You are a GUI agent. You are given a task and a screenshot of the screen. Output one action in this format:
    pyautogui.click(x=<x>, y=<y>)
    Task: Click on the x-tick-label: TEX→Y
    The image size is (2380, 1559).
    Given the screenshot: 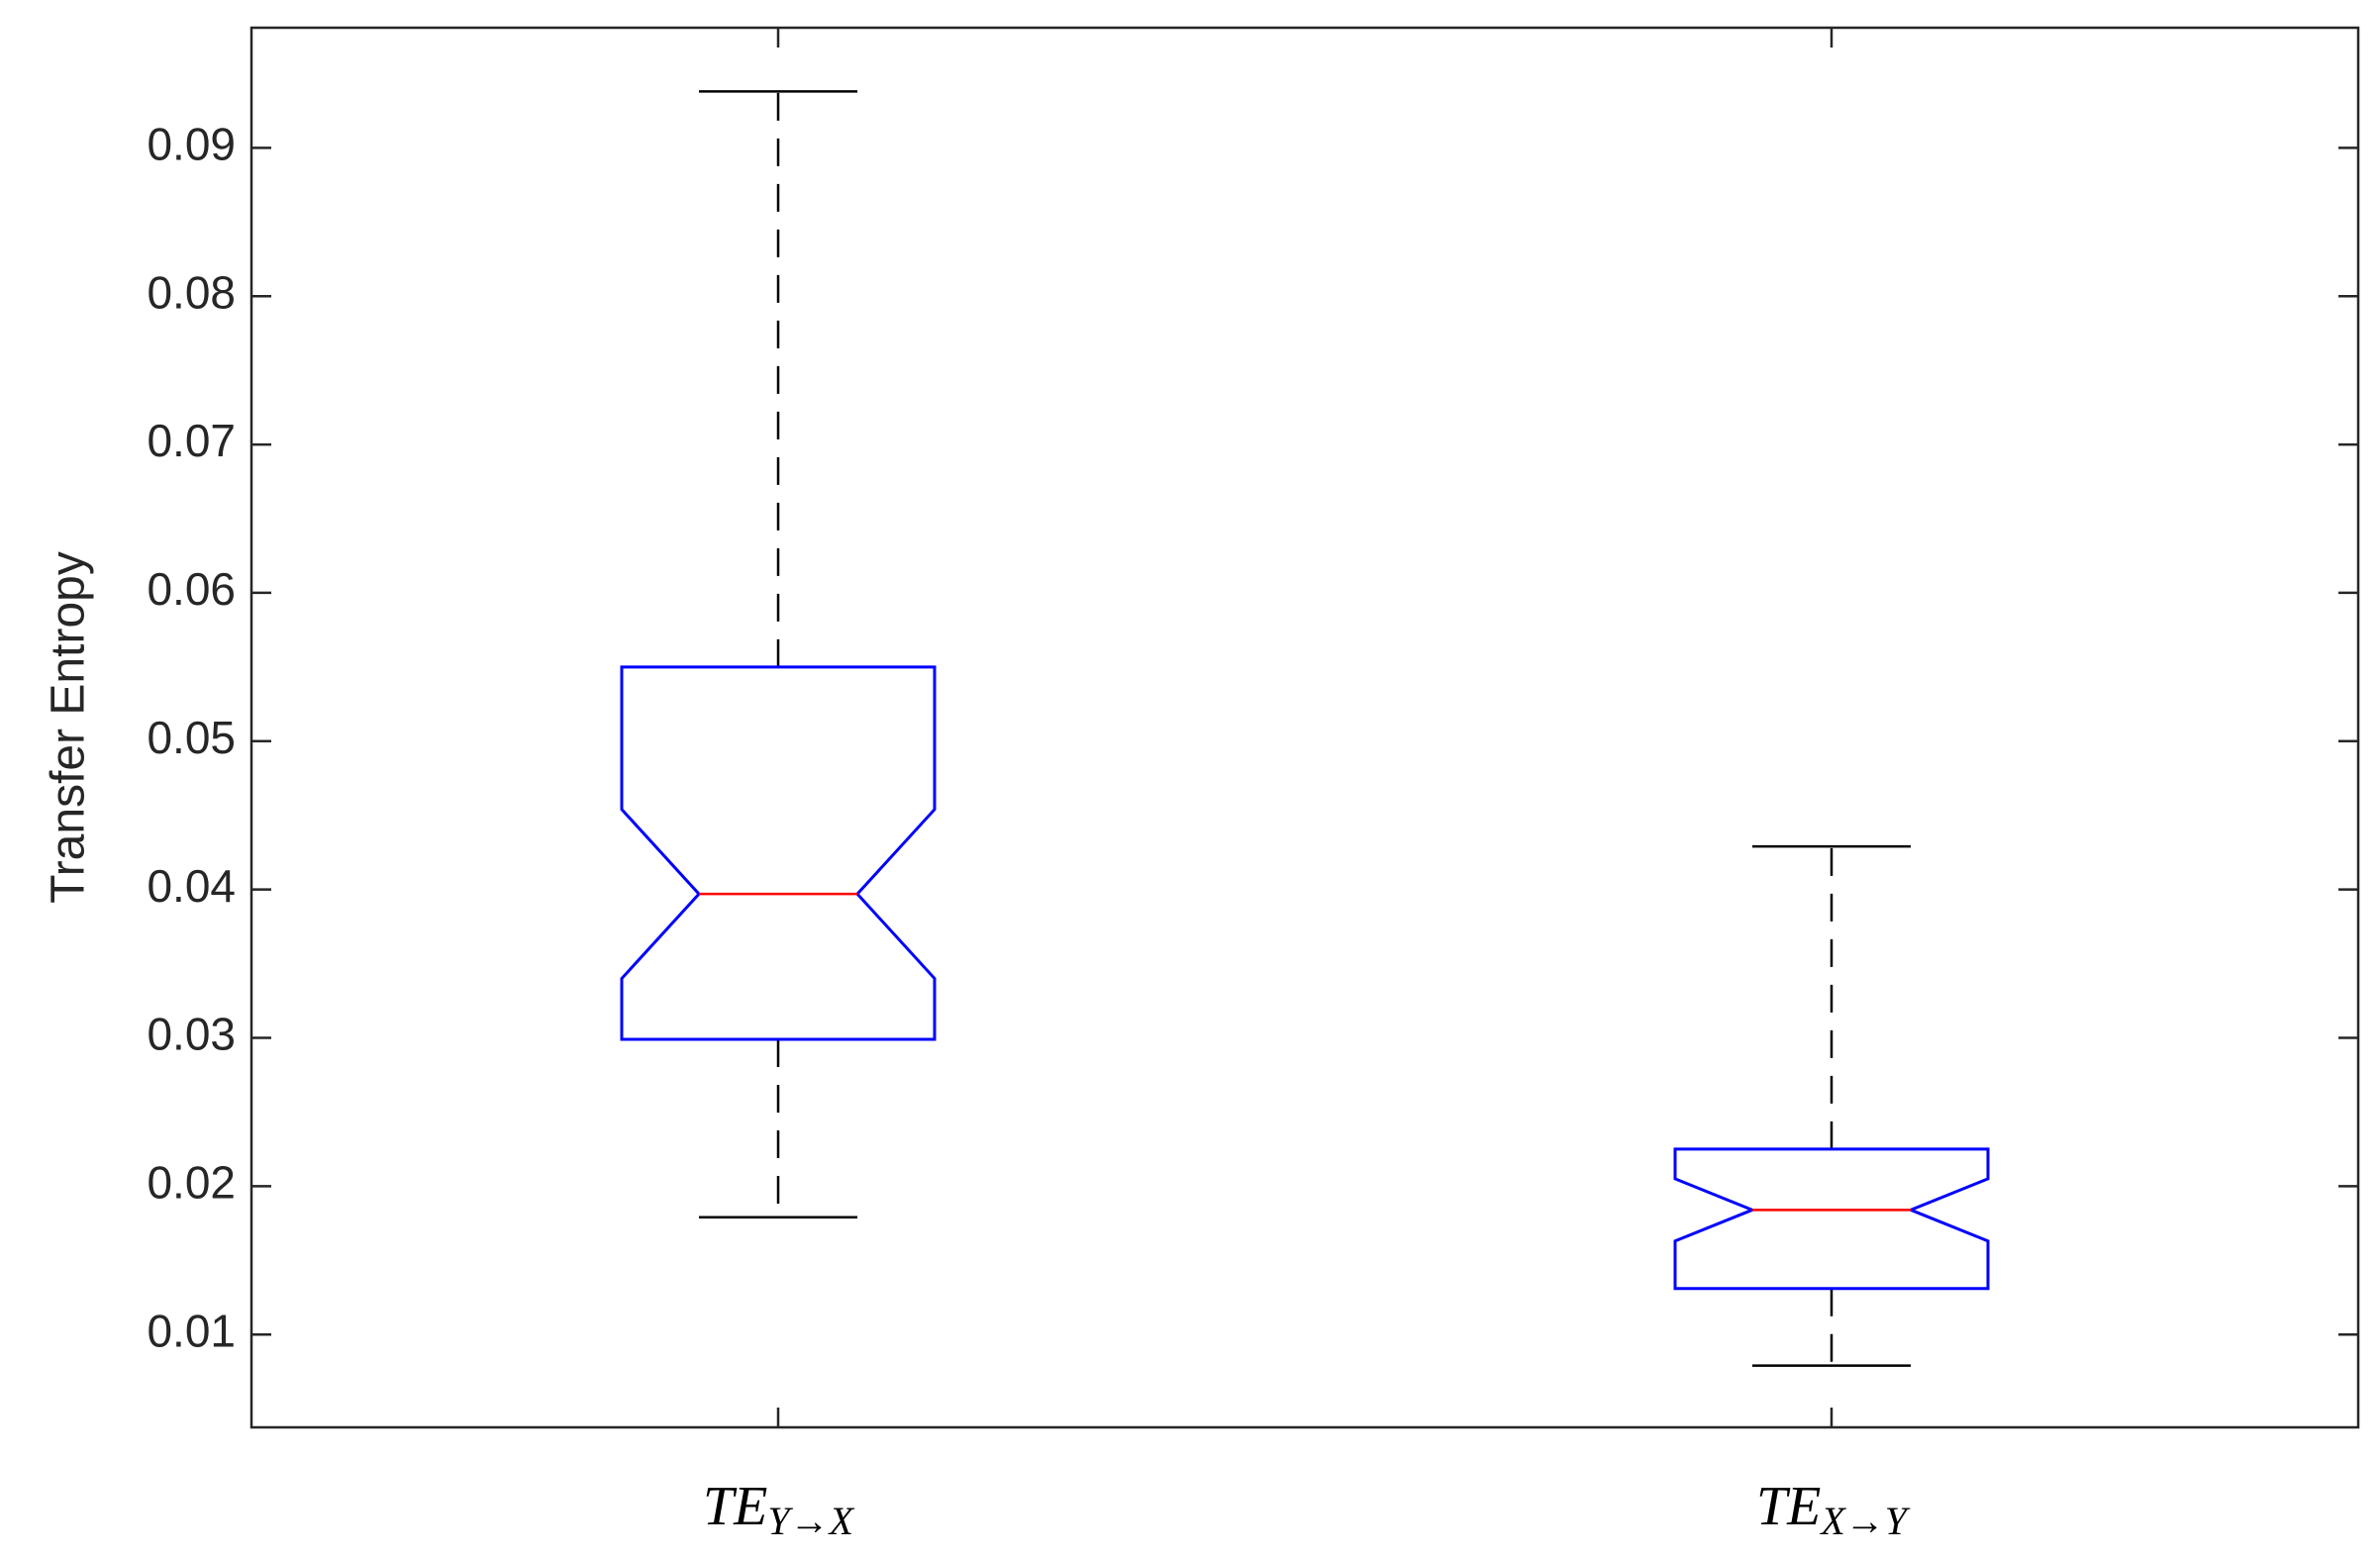 What is the action you would take?
    pyautogui.click(x=1833, y=1509)
    